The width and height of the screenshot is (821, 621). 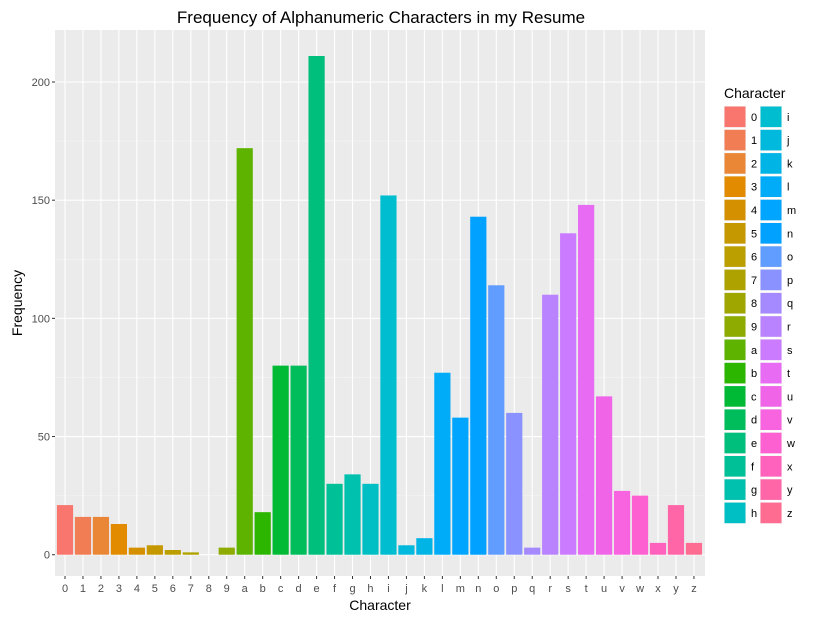 I want to click on legend-label-f: f, so click(x=753, y=467).